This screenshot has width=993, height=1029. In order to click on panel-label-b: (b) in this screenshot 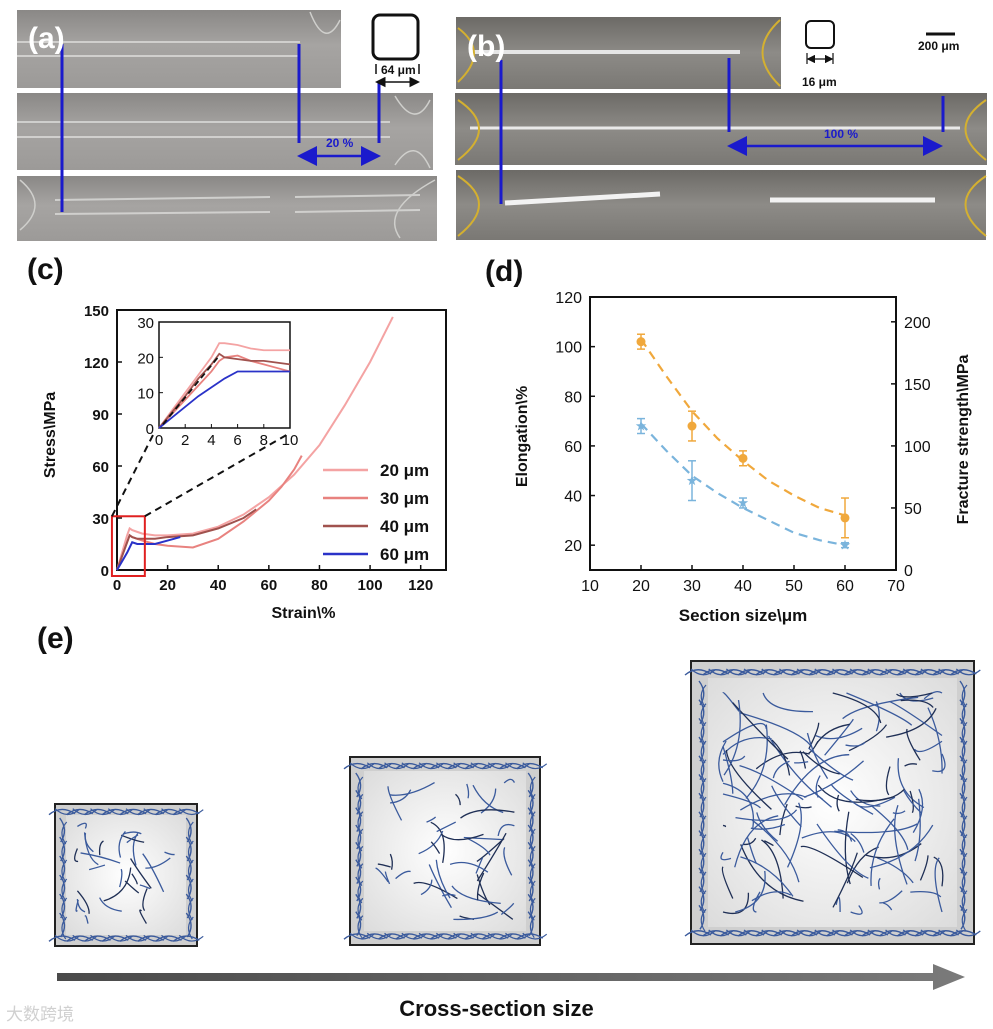, I will do `click(486, 46)`.